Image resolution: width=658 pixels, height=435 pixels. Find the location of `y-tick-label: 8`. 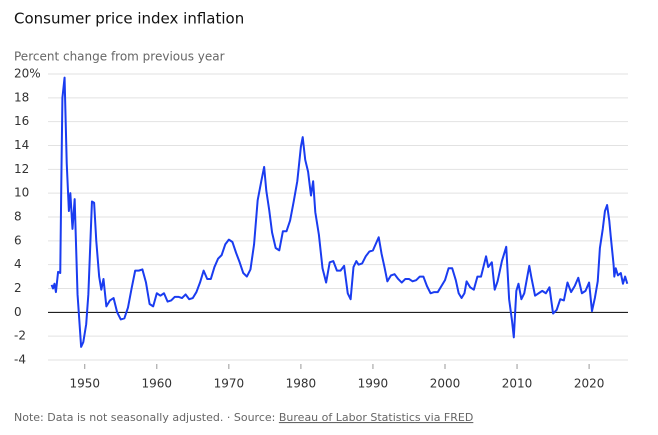

y-tick-label: 8 is located at coordinates (18, 217).